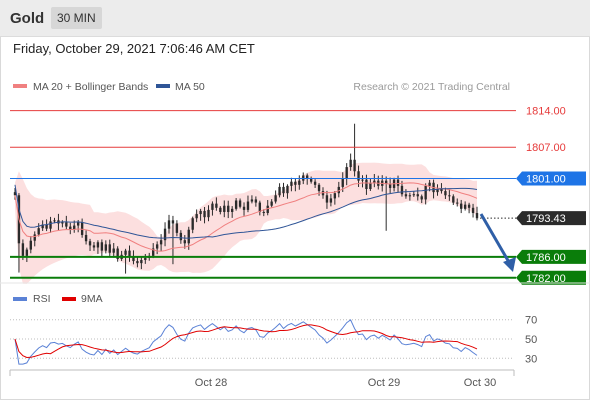  Describe the element at coordinates (246, 211) in the screenshot. I see `ma50-line` at that location.